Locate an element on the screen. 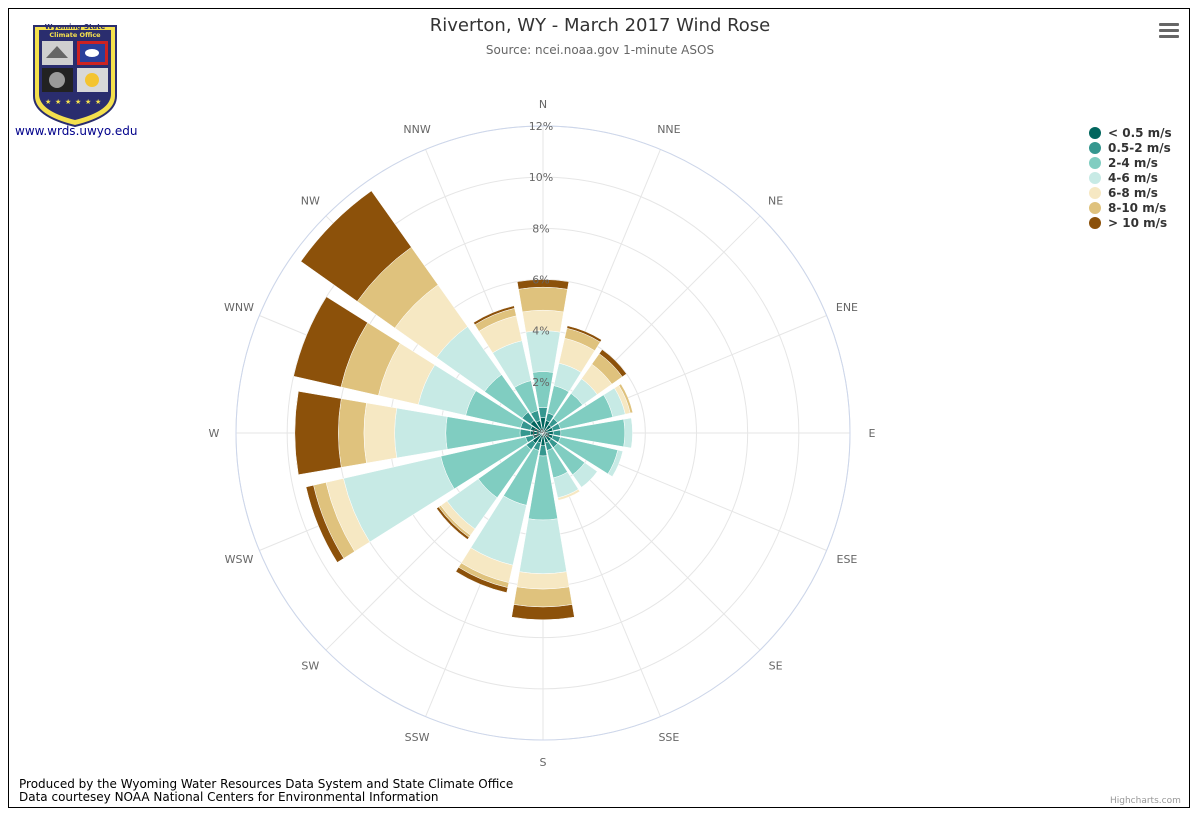  wind-wedge-nw is located at coordinates (356, 246).